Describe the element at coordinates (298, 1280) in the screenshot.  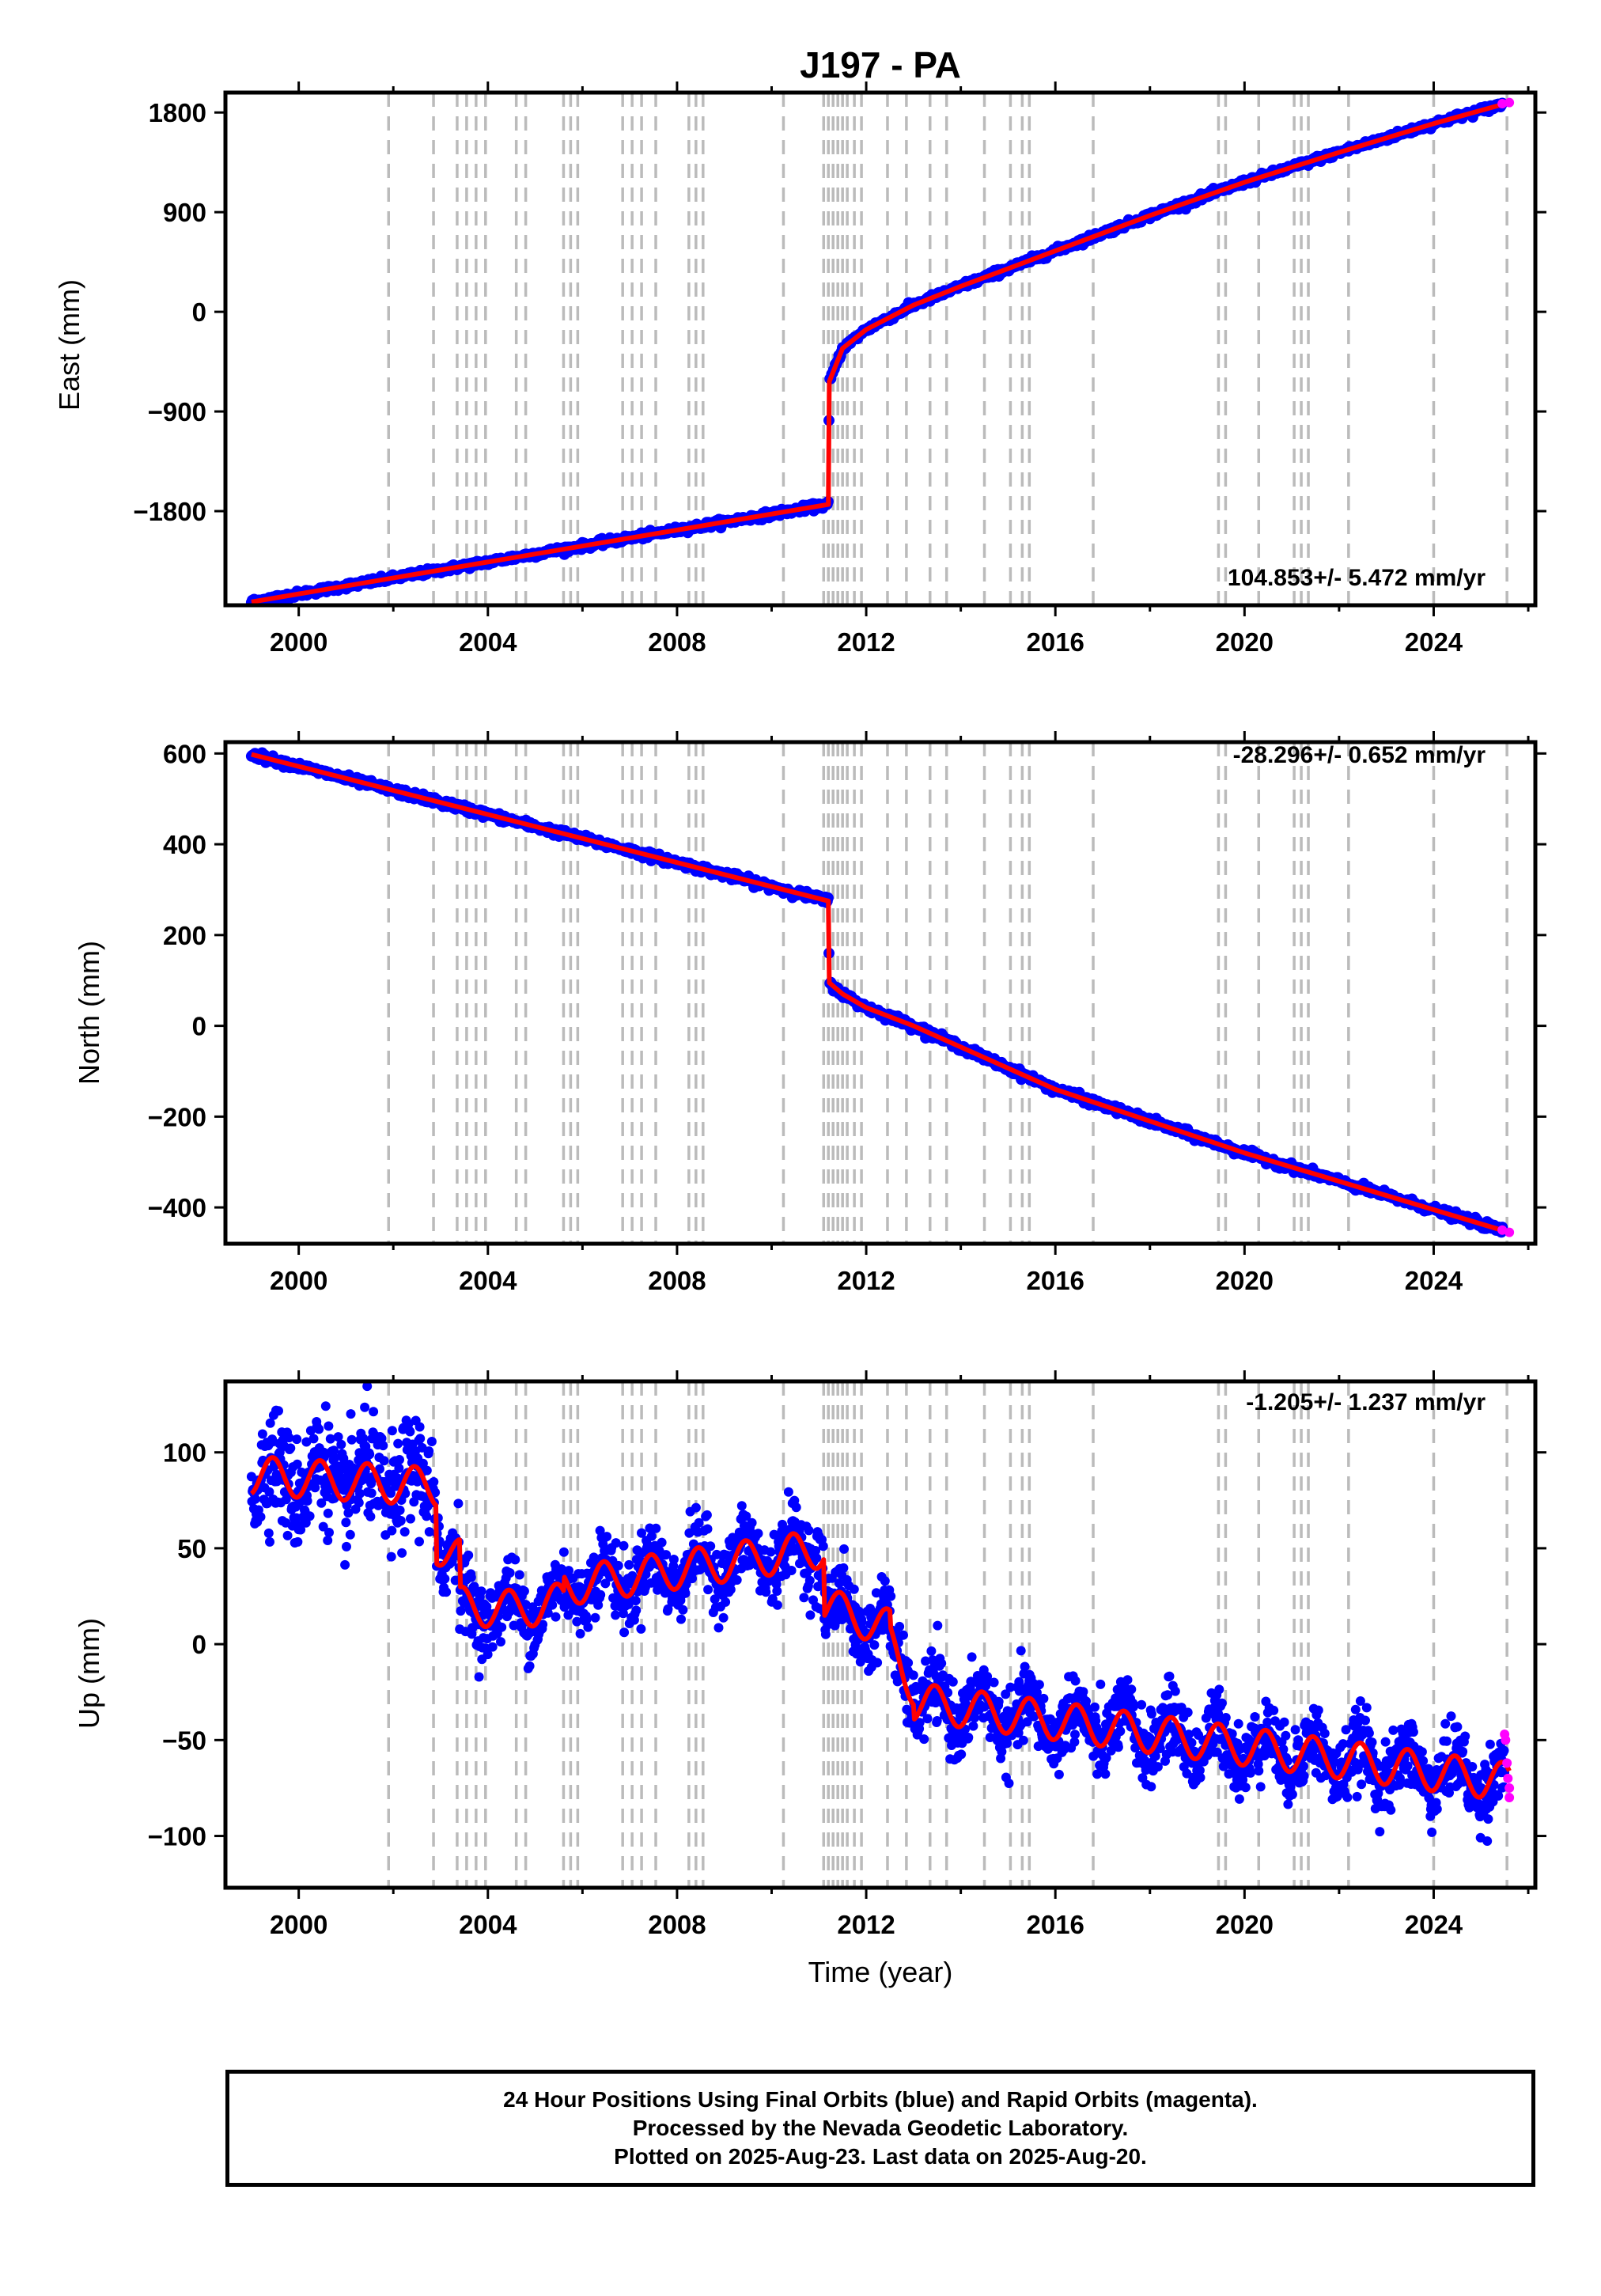
I see `xtick-label-north-0: 2000` at that location.